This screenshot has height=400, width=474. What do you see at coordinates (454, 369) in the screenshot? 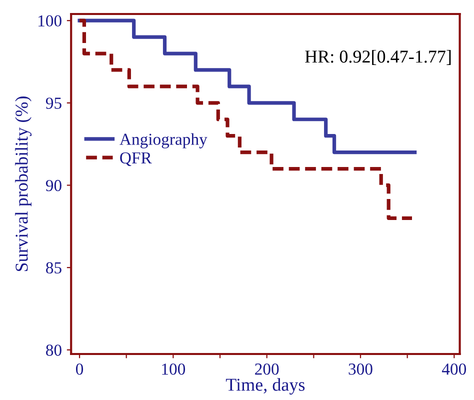
I see `x-tick-label: 400` at bounding box center [454, 369].